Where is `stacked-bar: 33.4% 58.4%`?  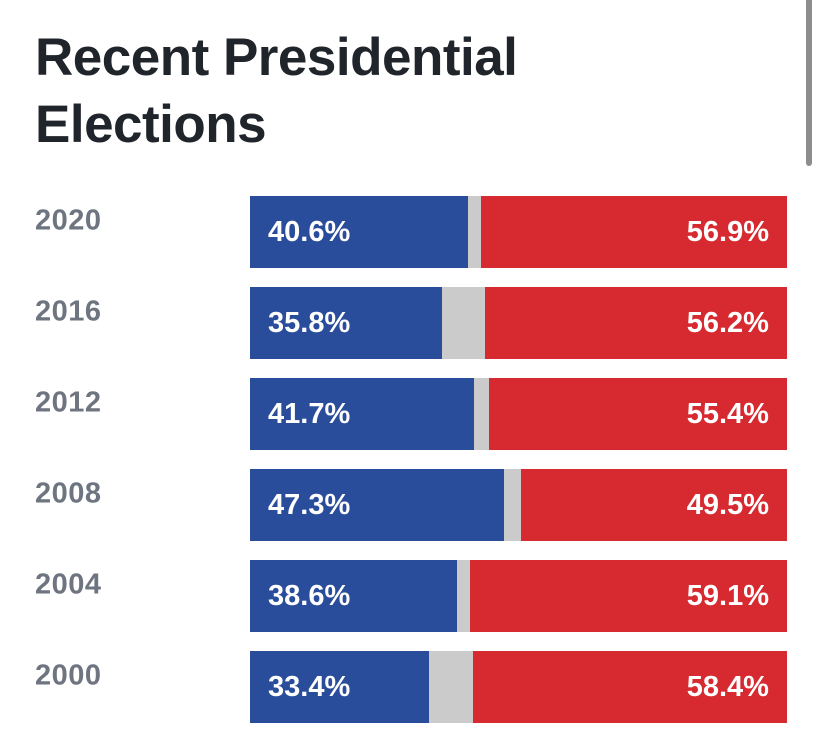
stacked-bar: 33.4% 58.4% is located at coordinates (518, 687).